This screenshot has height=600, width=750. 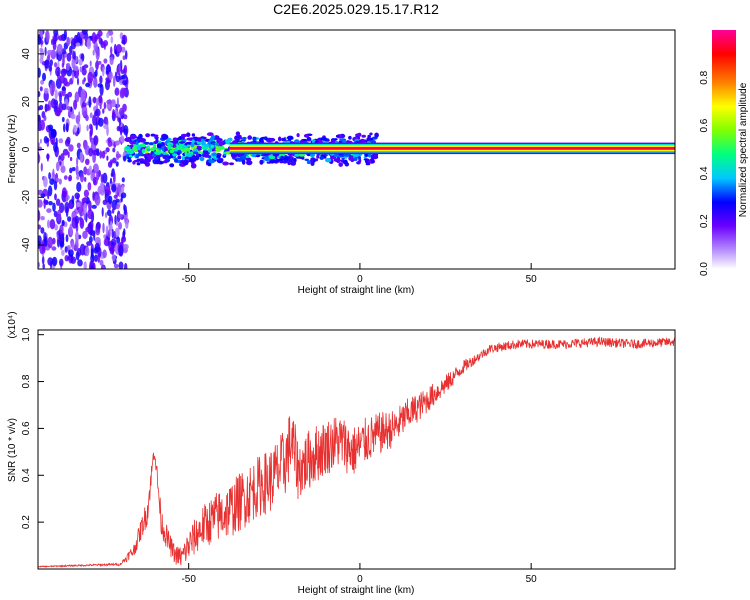 I want to click on colorbar-tick-label: 0.2, so click(x=704, y=221).